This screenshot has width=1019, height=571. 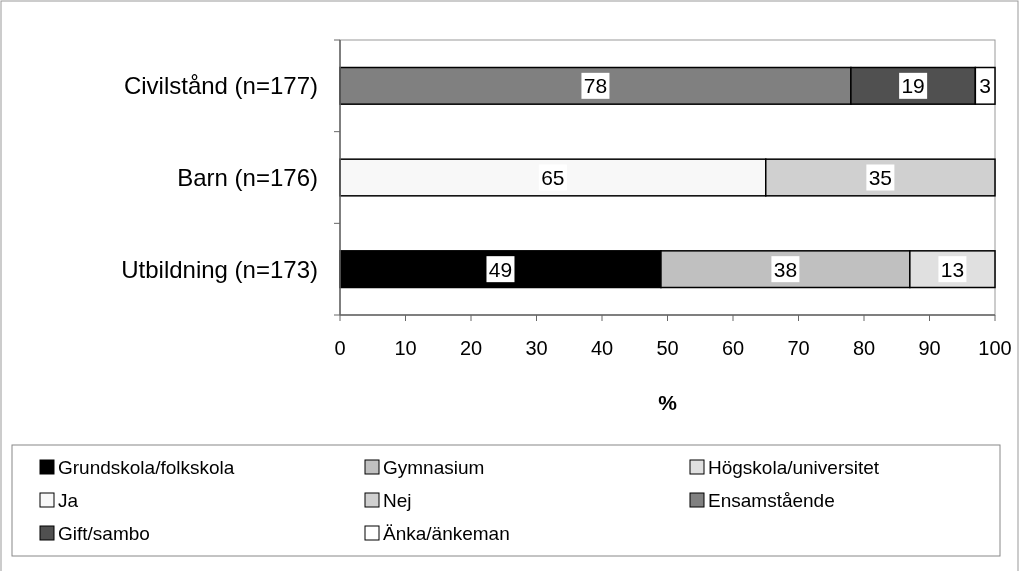 I want to click on data-label: 78, so click(x=595, y=86).